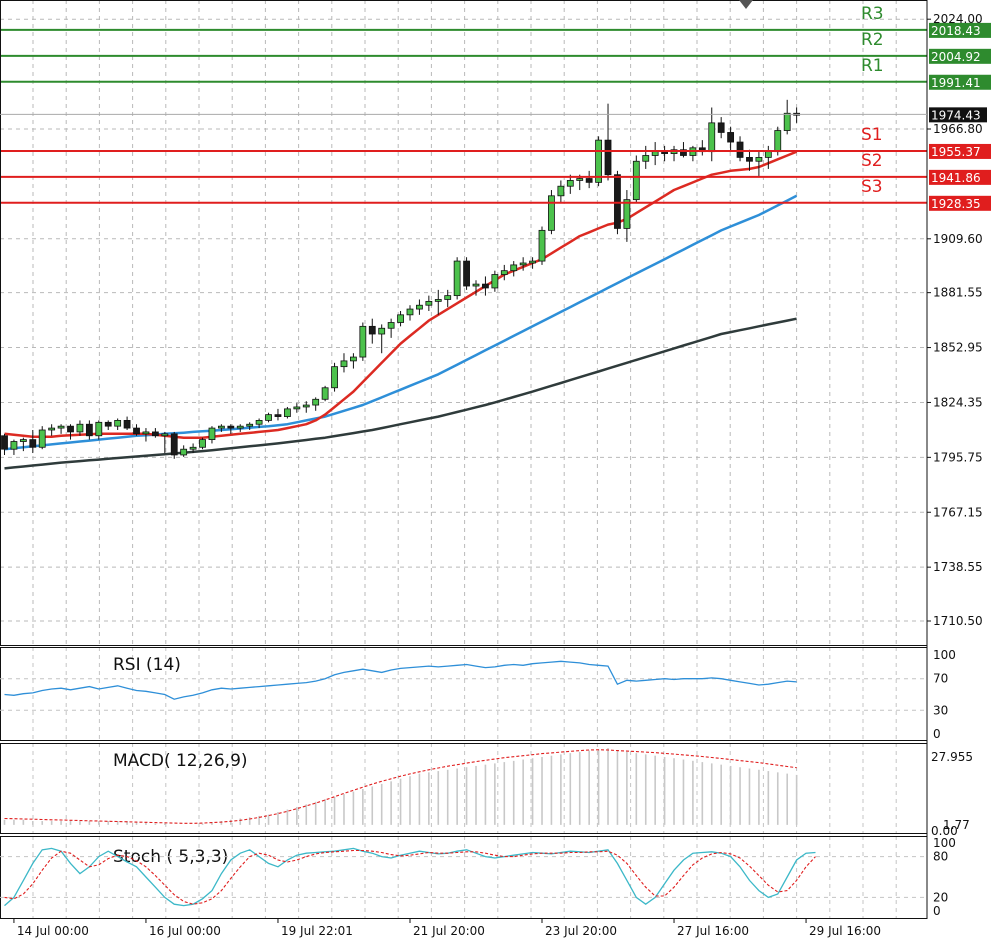 This screenshot has width=1000, height=950. I want to click on level-name-s3: S3, so click(872, 187).